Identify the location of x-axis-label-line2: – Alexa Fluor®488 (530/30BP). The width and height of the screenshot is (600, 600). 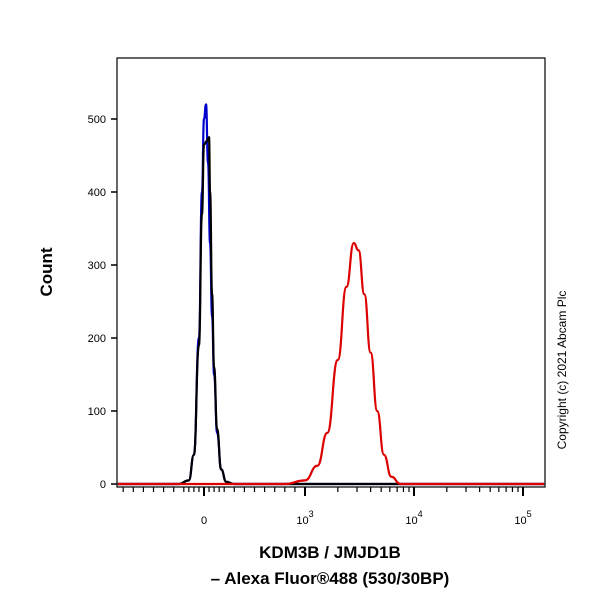
(330, 578).